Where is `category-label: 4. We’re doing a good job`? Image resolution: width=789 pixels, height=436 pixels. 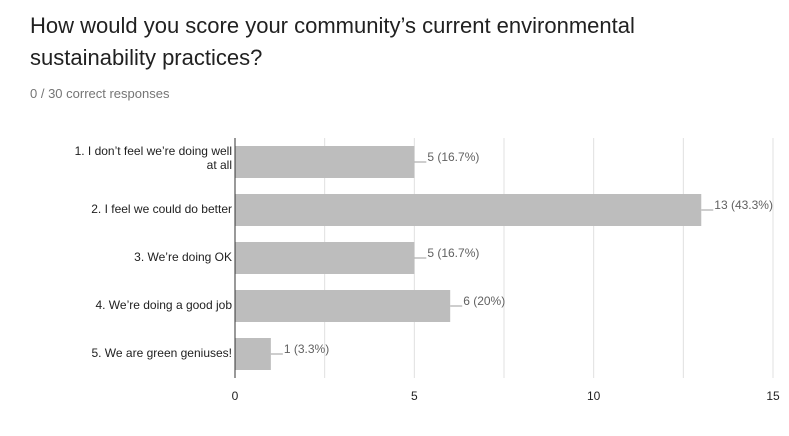
category-label: 4. We’re doing a good job is located at coordinates (163, 305).